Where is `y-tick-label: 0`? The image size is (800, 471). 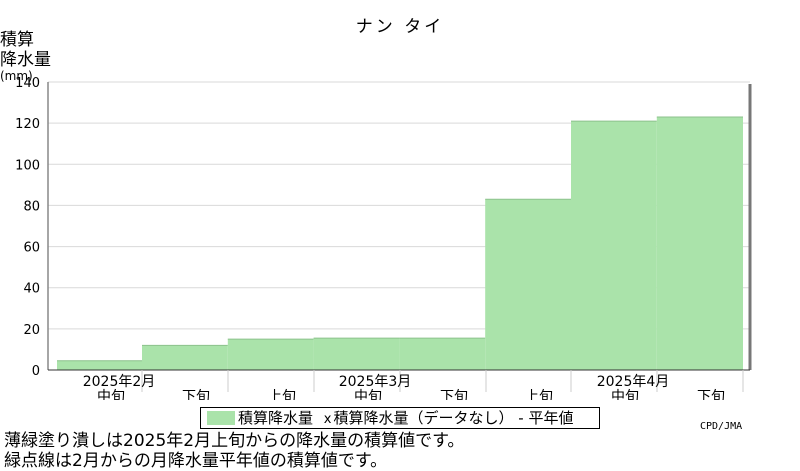
y-tick-label: 0 is located at coordinates (36, 371).